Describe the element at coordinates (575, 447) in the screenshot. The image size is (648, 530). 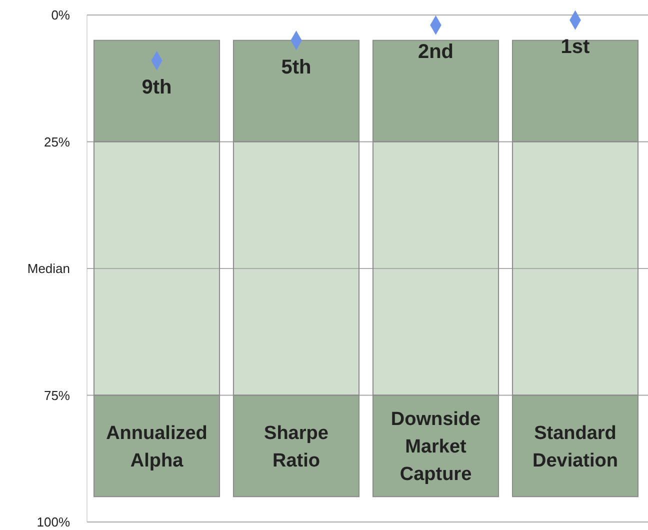
I see `x-tick-label: Standard Deviation` at that location.